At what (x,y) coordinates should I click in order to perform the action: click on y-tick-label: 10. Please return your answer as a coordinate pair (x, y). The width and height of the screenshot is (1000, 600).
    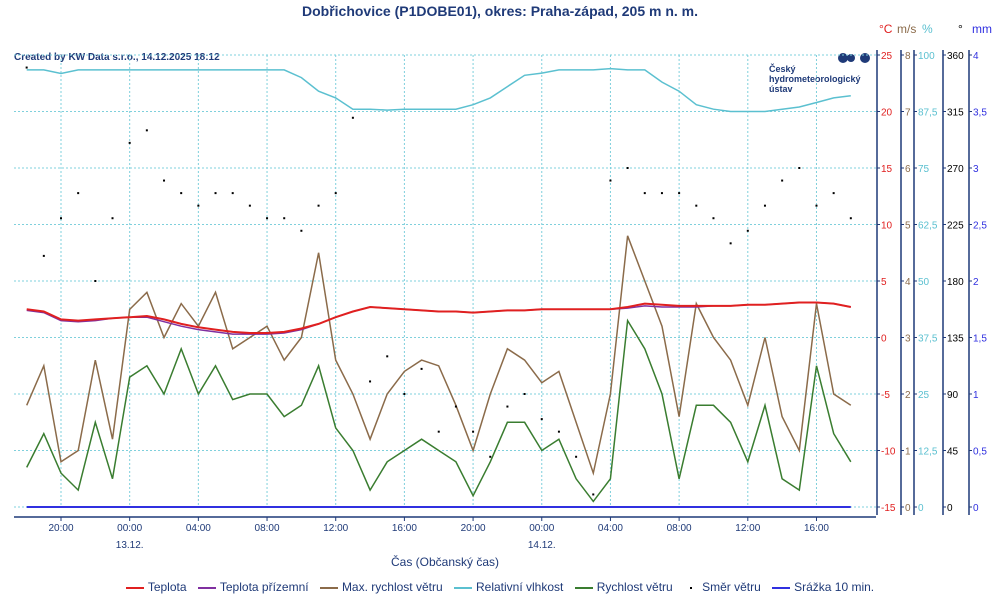
    Looking at the image, I should click on (887, 226).